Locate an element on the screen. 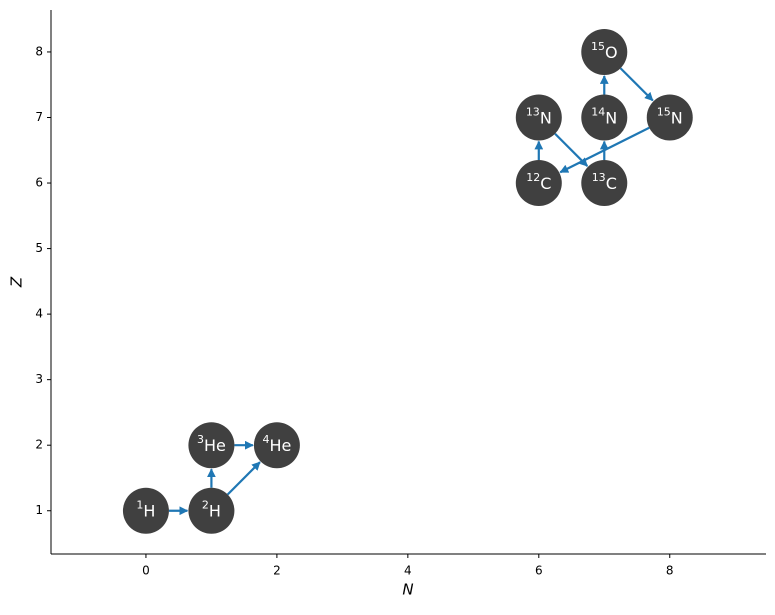 This screenshot has width=775, height=615. mass-number: 12 is located at coordinates (533, 177).